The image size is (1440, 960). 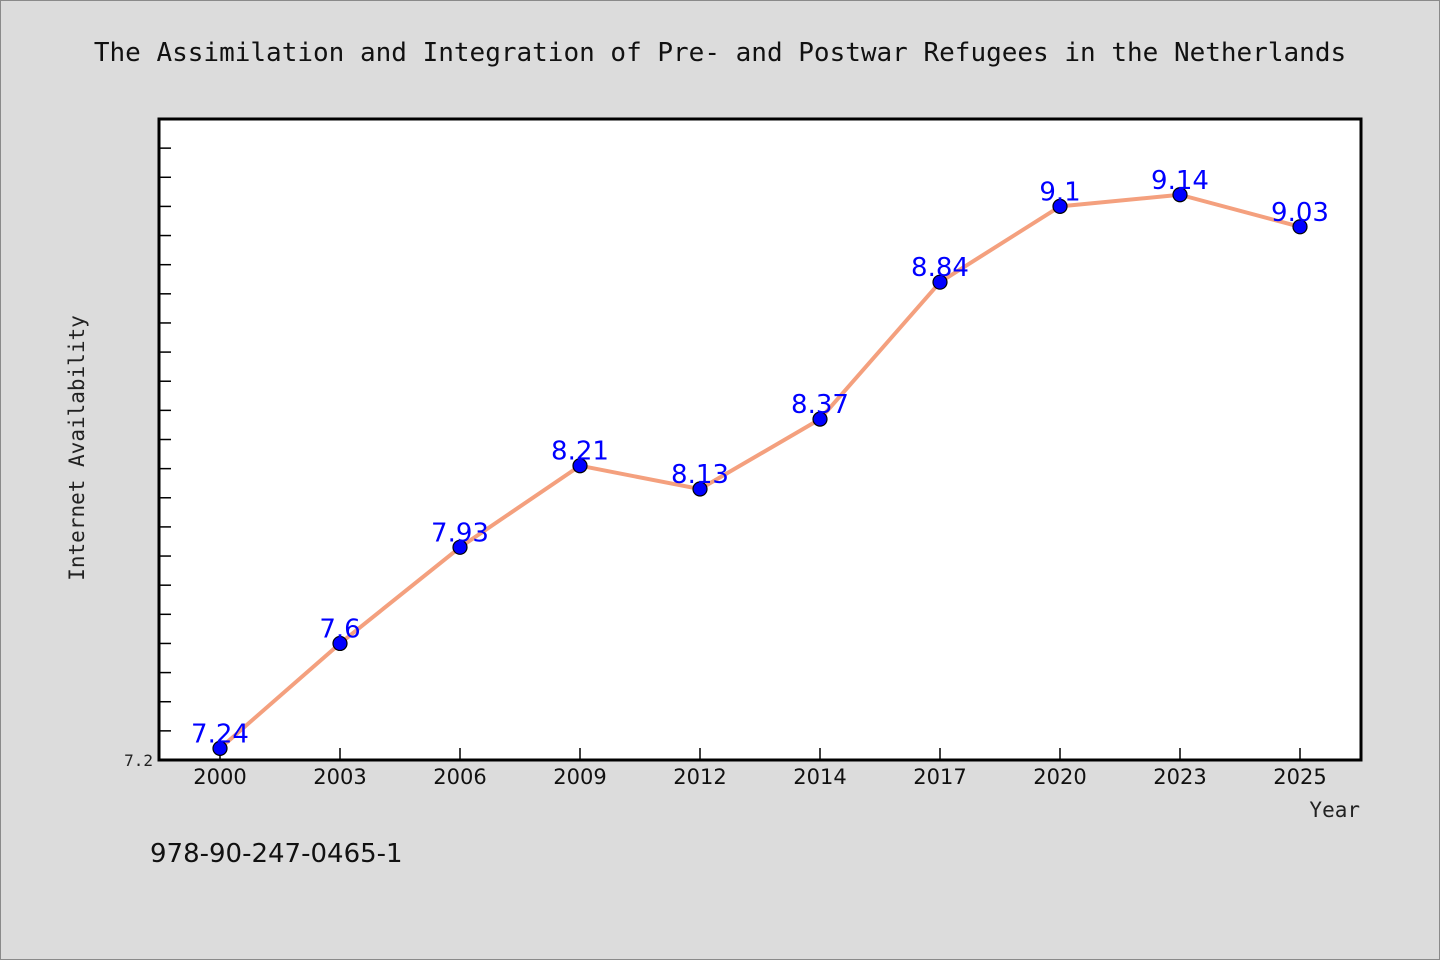 I want to click on x-tick-label-9: 2025, so click(x=1299, y=777).